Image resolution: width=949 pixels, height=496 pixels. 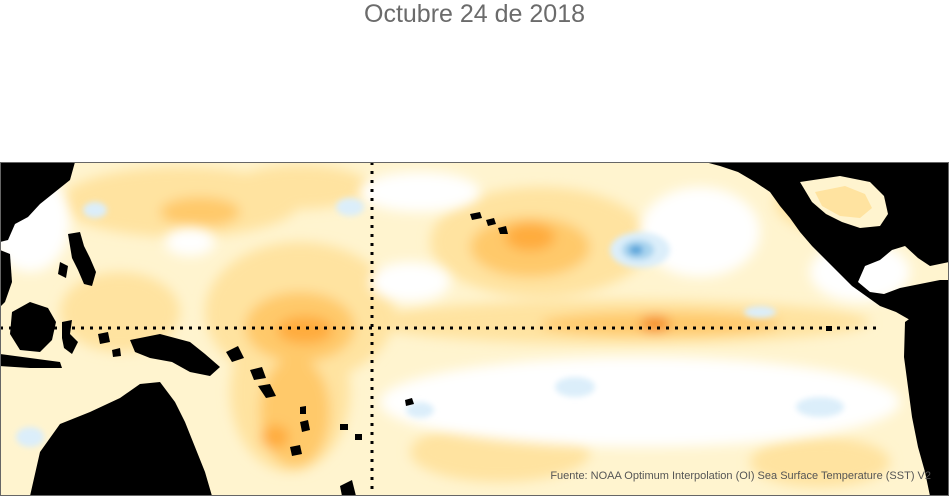 What do you see at coordinates (476, 216) in the screenshot?
I see `land-hawaii` at bounding box center [476, 216].